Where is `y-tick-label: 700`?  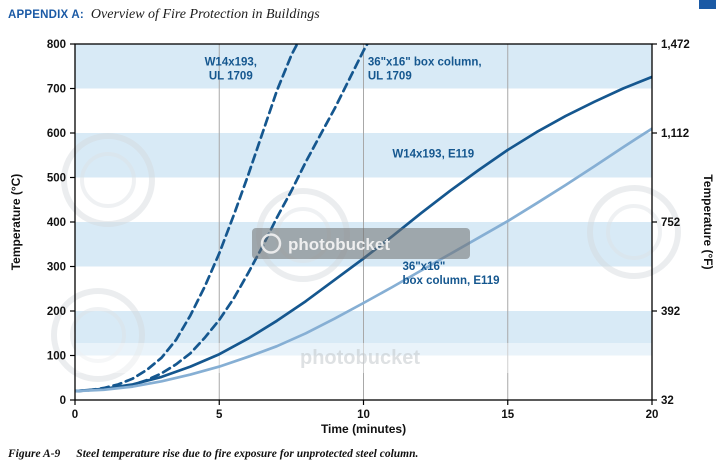 y-tick-label: 700 is located at coordinates (56, 90).